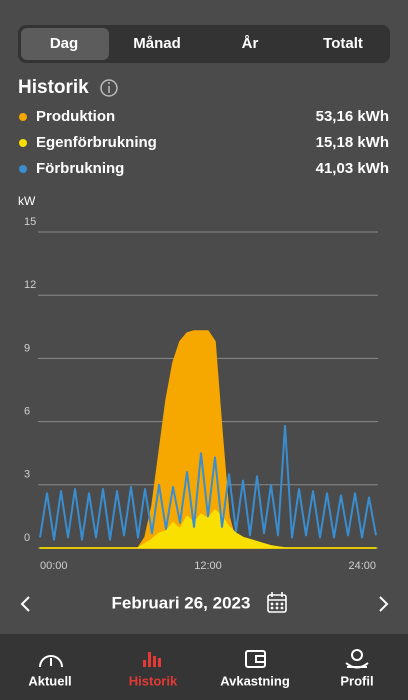 This screenshot has height=700, width=408. I want to click on legend-total: 53,16 kWh, so click(352, 116).